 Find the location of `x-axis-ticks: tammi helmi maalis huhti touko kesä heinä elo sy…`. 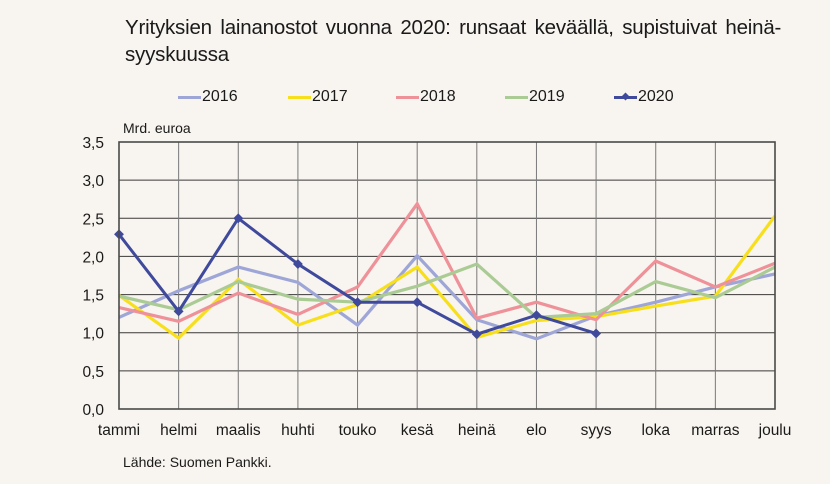

x-axis-ticks: tammi helmi maalis huhti touko kesä heinä elo sy… is located at coordinates (444, 430).